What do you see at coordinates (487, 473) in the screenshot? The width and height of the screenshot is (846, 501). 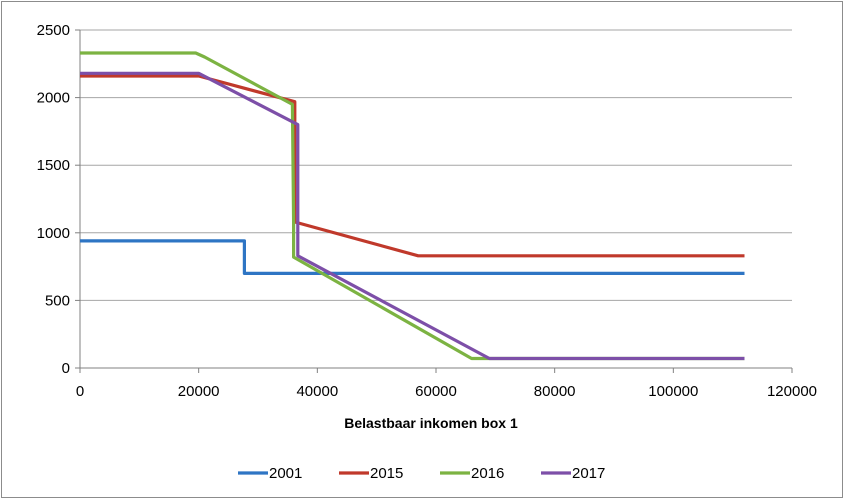 I see `legend-label-2016: 2016` at bounding box center [487, 473].